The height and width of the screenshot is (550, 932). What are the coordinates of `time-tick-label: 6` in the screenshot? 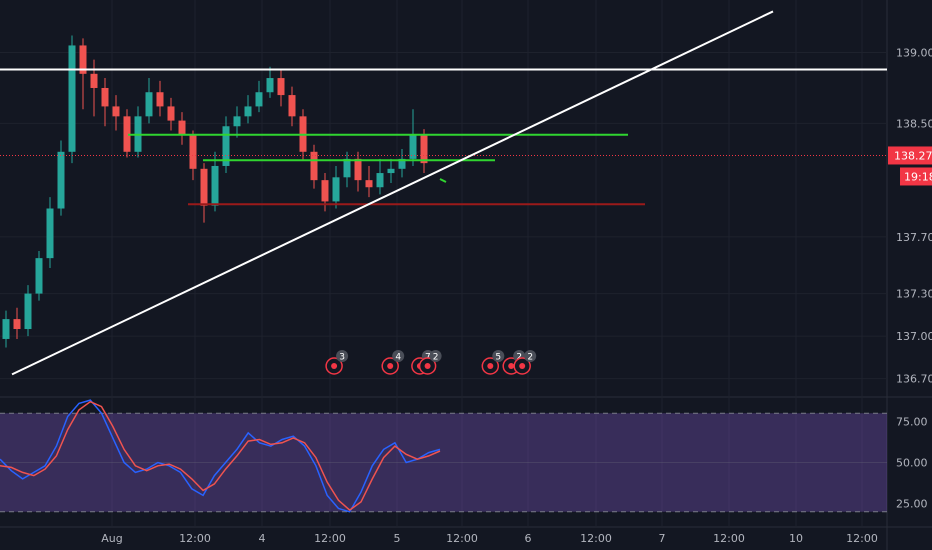 It's located at (528, 538).